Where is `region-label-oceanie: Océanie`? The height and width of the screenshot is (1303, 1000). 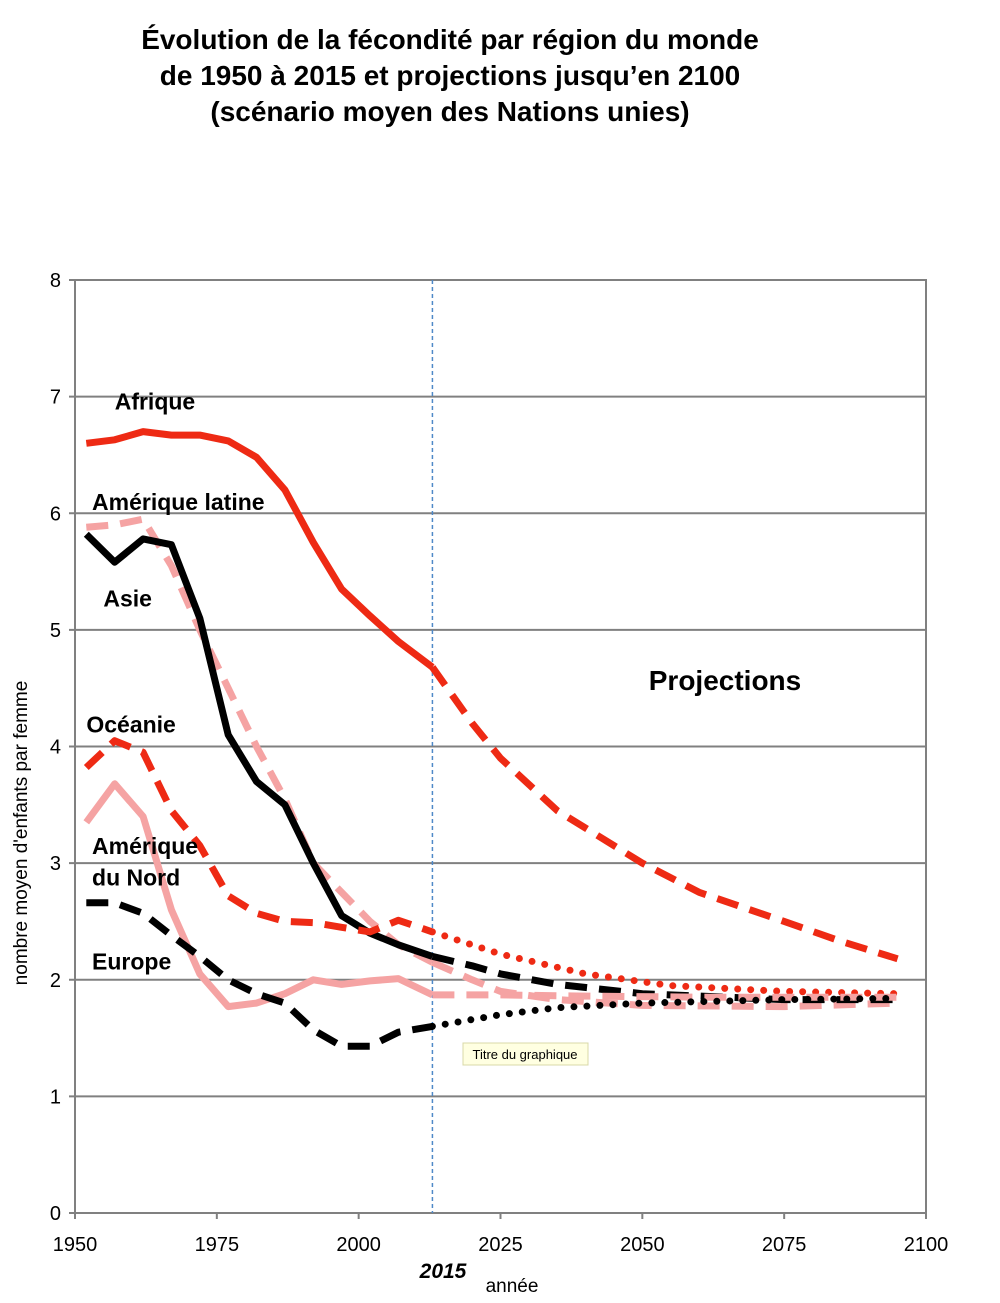 region-label-oceanie: Océanie is located at coordinates (131, 725).